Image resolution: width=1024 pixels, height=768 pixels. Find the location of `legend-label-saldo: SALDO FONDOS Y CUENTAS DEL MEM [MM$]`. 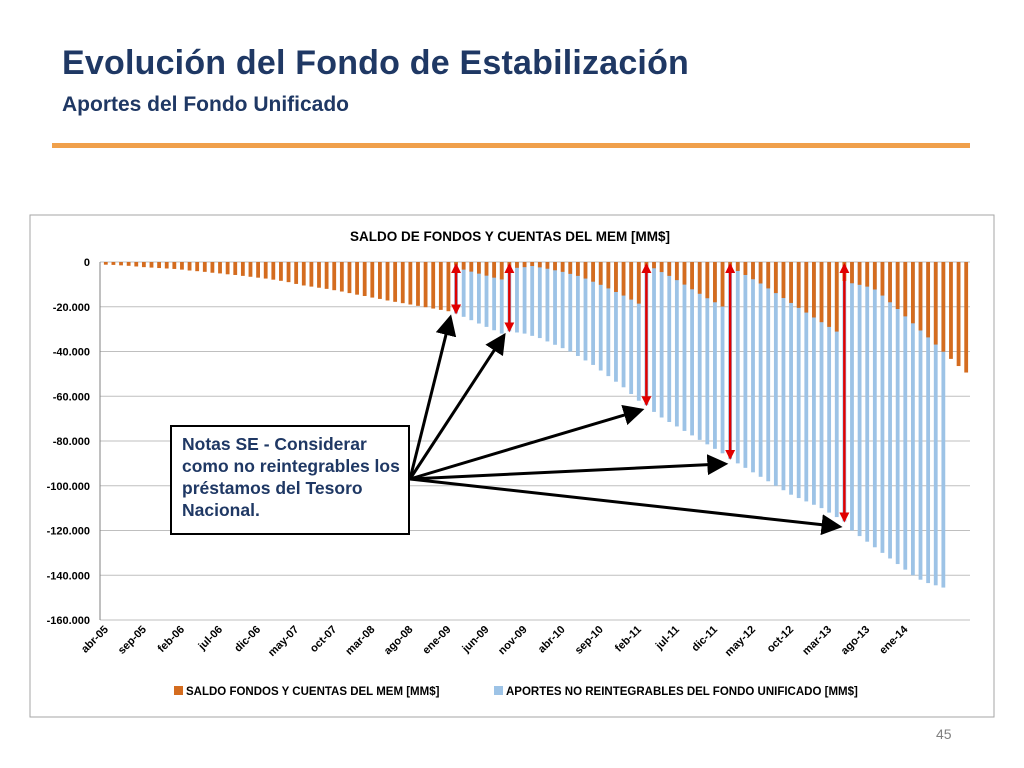

legend-label-saldo: SALDO FONDOS Y CUENTAS DEL MEM [MM$] is located at coordinates (313, 692).